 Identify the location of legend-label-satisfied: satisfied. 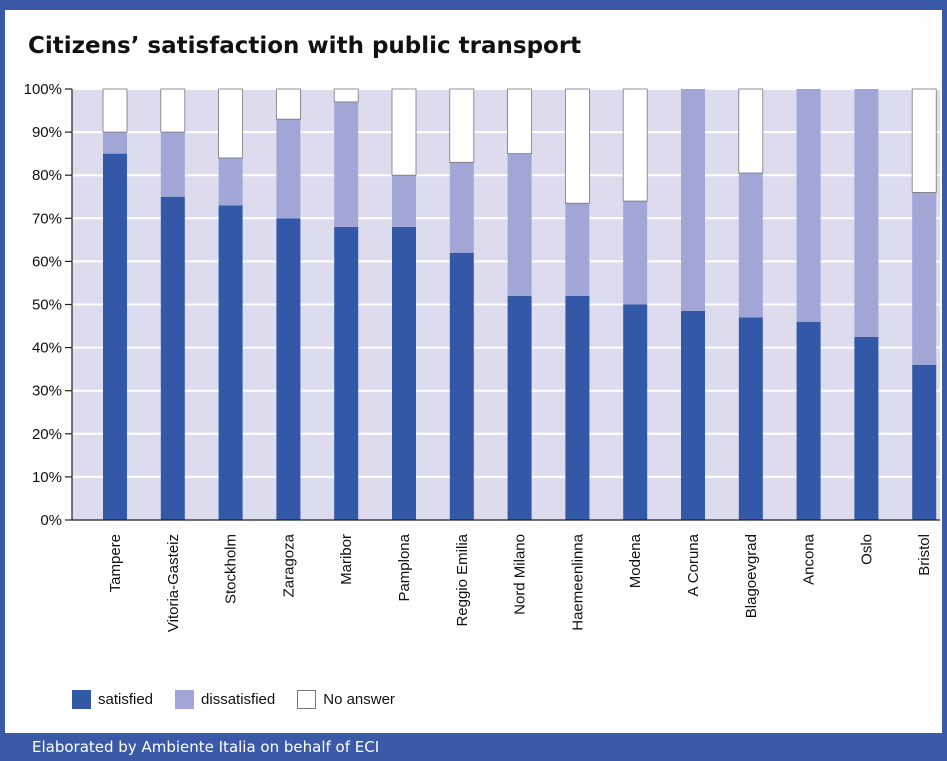
(126, 699).